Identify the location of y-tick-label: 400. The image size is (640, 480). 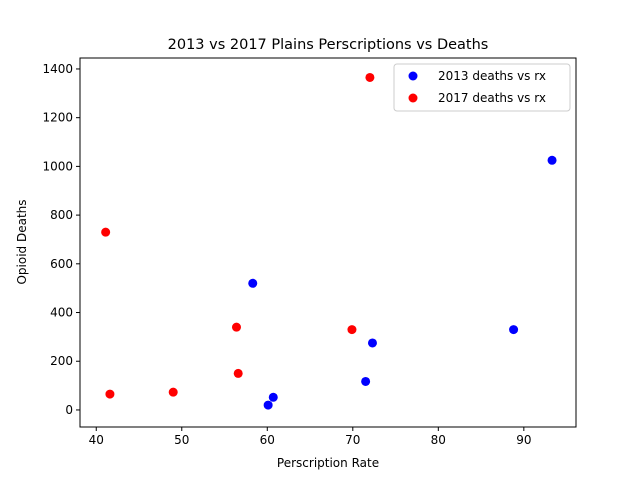
(61, 313).